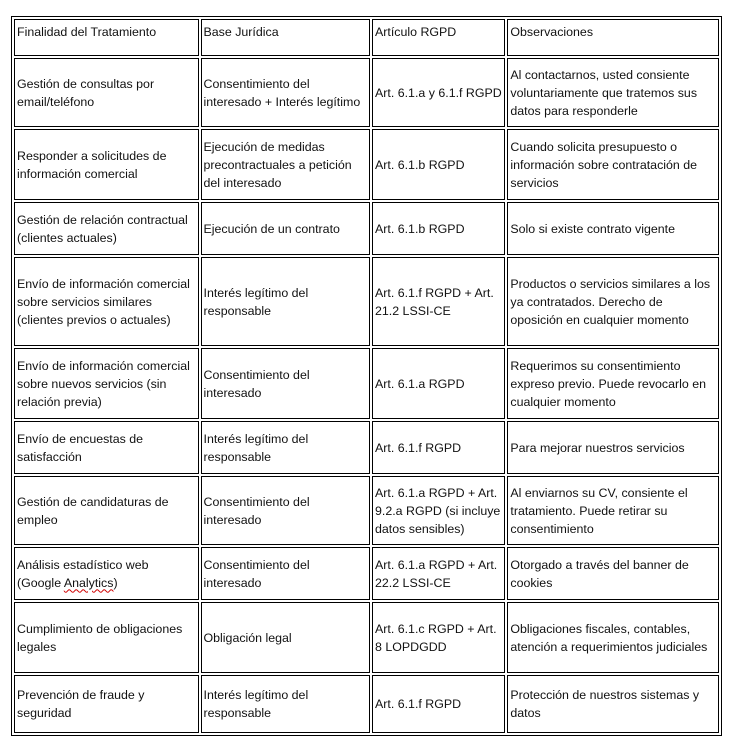 The height and width of the screenshot is (742, 734). I want to click on observaciones-cell: Solo si existe contrato vigente, so click(613, 228).